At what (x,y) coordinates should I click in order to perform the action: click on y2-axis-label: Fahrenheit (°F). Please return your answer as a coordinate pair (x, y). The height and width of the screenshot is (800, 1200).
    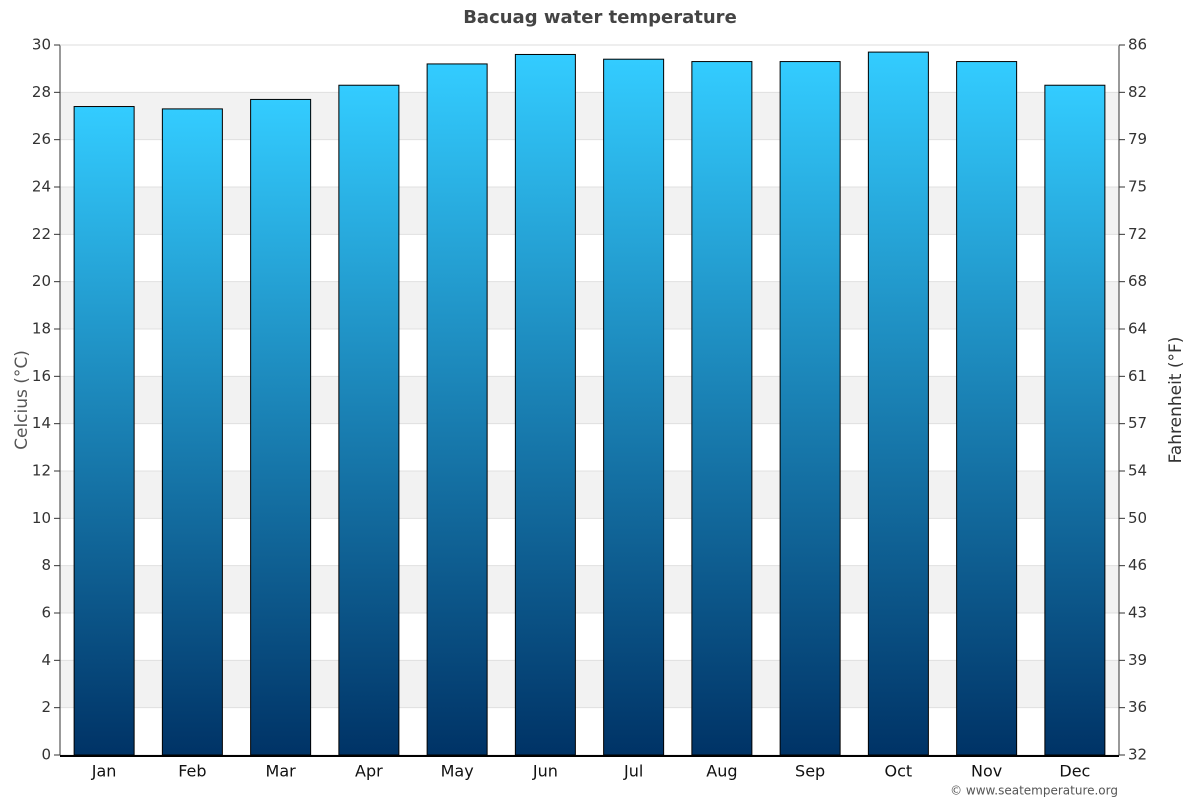
    Looking at the image, I should click on (1176, 400).